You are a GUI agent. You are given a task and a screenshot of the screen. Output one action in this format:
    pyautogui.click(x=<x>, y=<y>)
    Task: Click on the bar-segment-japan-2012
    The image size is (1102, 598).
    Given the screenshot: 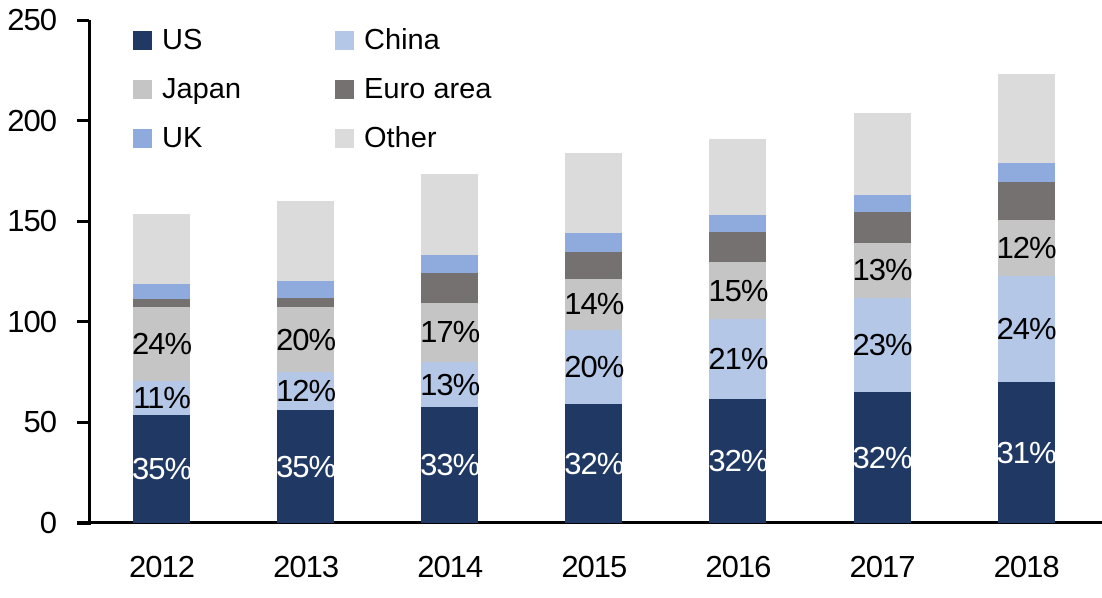 What is the action you would take?
    pyautogui.click(x=161, y=343)
    